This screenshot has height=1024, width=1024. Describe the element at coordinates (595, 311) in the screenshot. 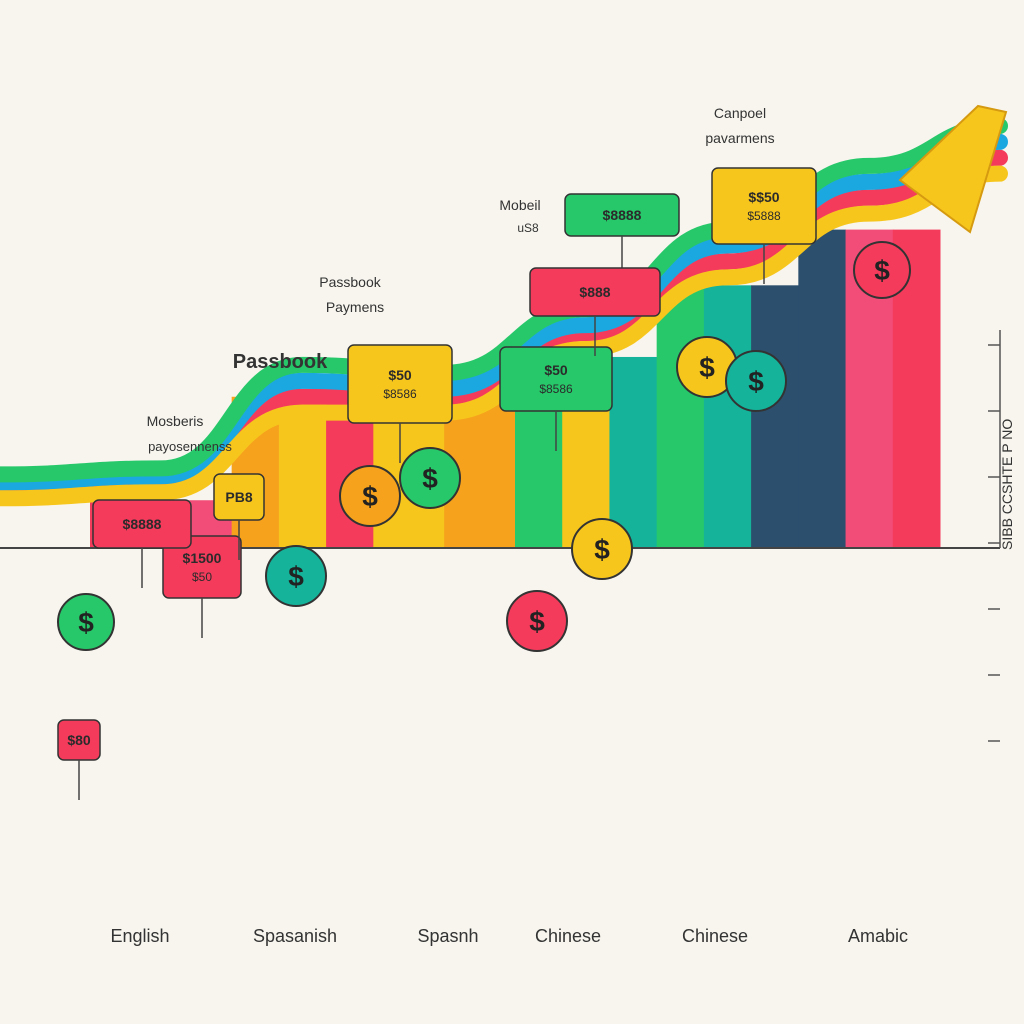

I see `price-tag-8: $888` at that location.